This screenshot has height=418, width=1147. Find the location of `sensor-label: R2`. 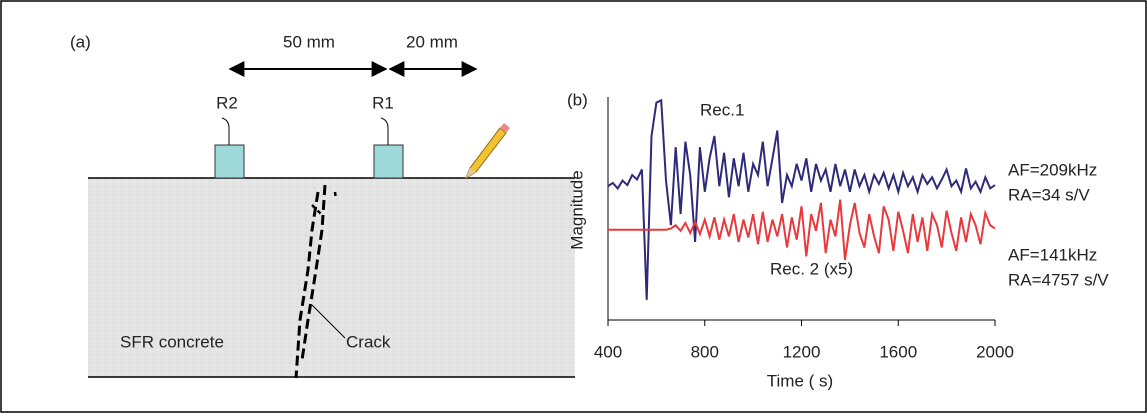

sensor-label: R2 is located at coordinates (227, 102).